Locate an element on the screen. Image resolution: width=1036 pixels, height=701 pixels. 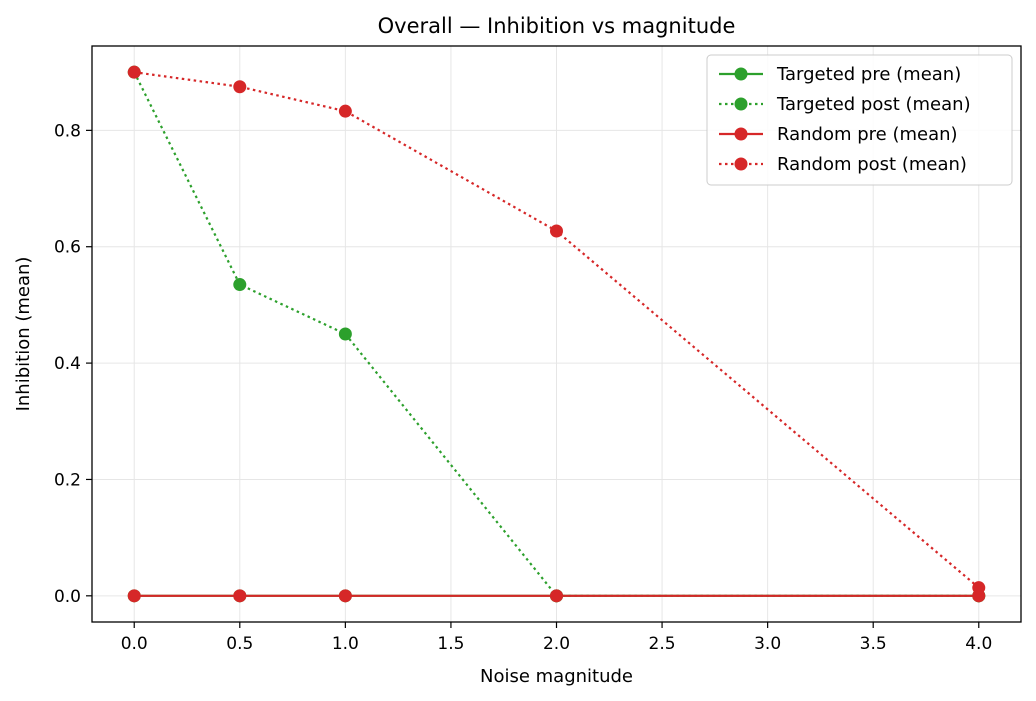
x-tick-label: 2.5 is located at coordinates (662, 644).